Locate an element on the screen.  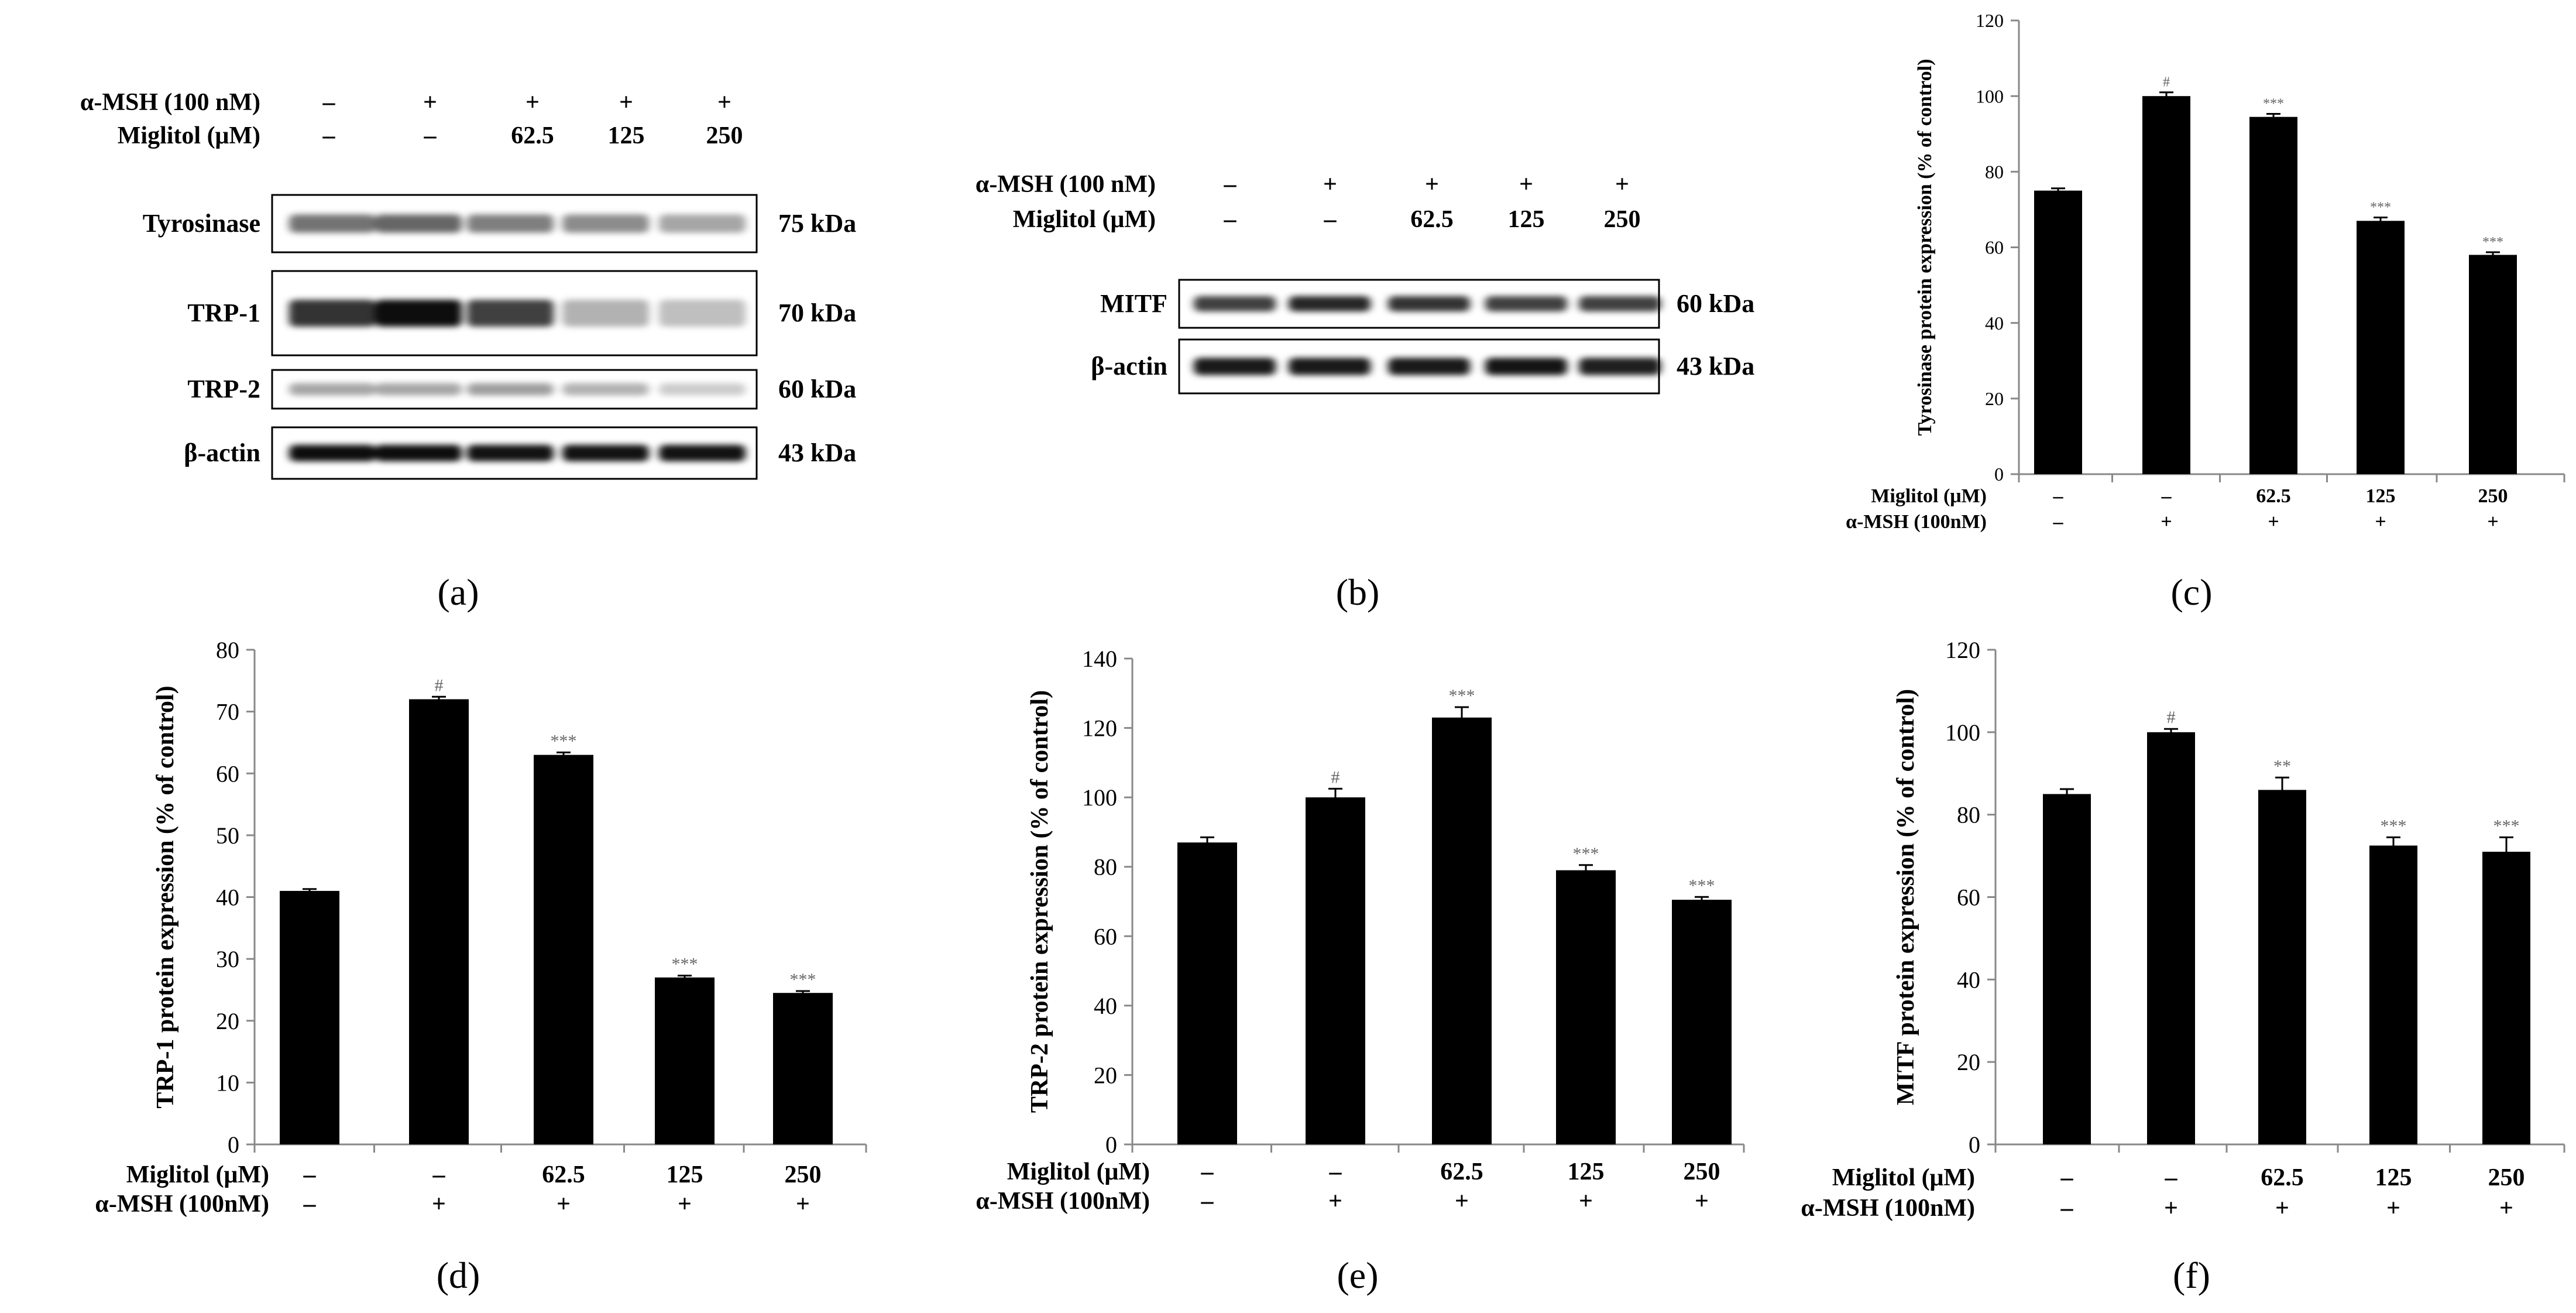
y-axis-label: TRP-1 protein expression (% of control) is located at coordinates (166, 896).